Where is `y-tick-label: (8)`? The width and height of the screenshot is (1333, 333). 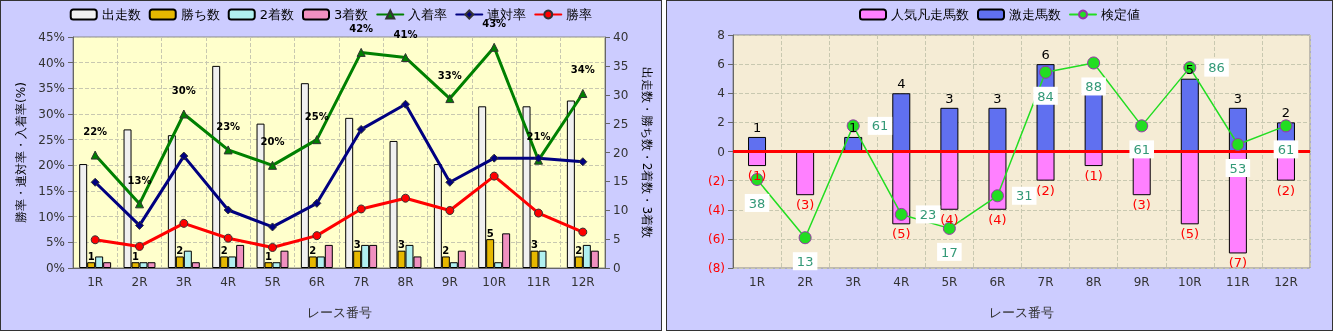
y-tick-label: (8) is located at coordinates (716, 268).